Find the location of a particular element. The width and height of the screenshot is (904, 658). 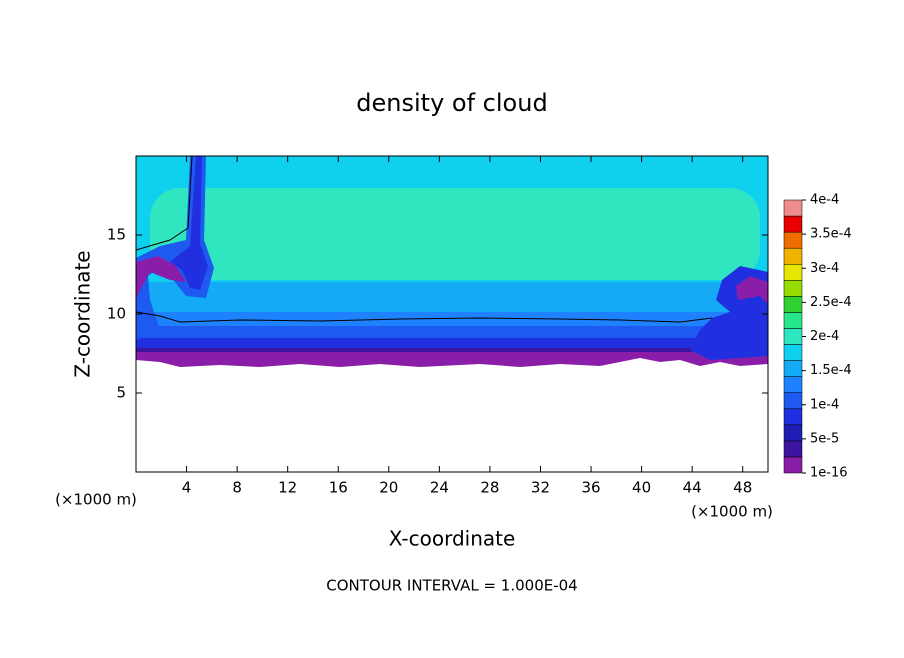

x-tick-label: 48 is located at coordinates (742, 488).